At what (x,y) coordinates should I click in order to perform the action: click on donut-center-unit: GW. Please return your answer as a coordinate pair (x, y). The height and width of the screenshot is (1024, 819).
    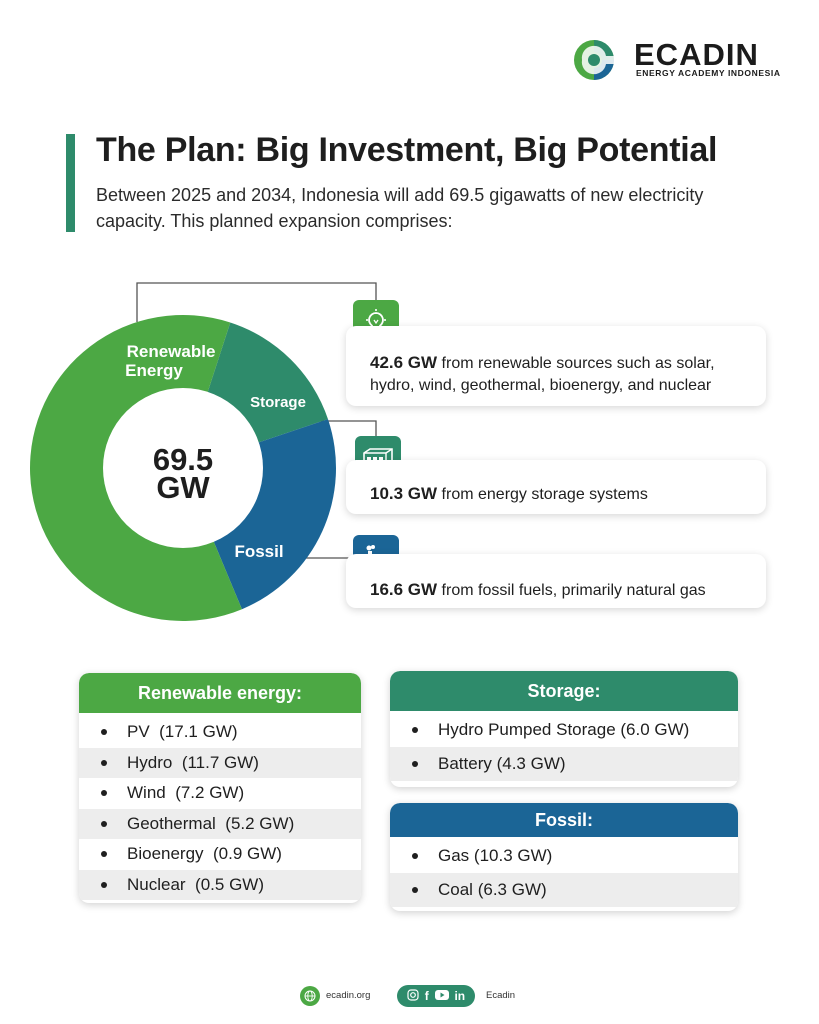
    Looking at the image, I should click on (183, 487).